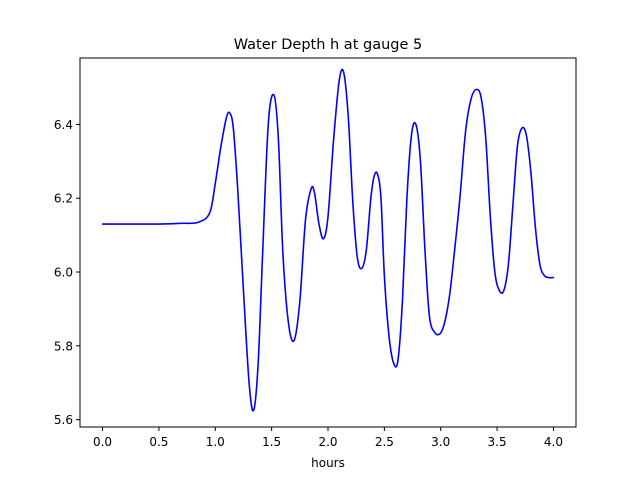  Describe the element at coordinates (215, 442) in the screenshot. I see `x-tick-label: 1.0` at that location.